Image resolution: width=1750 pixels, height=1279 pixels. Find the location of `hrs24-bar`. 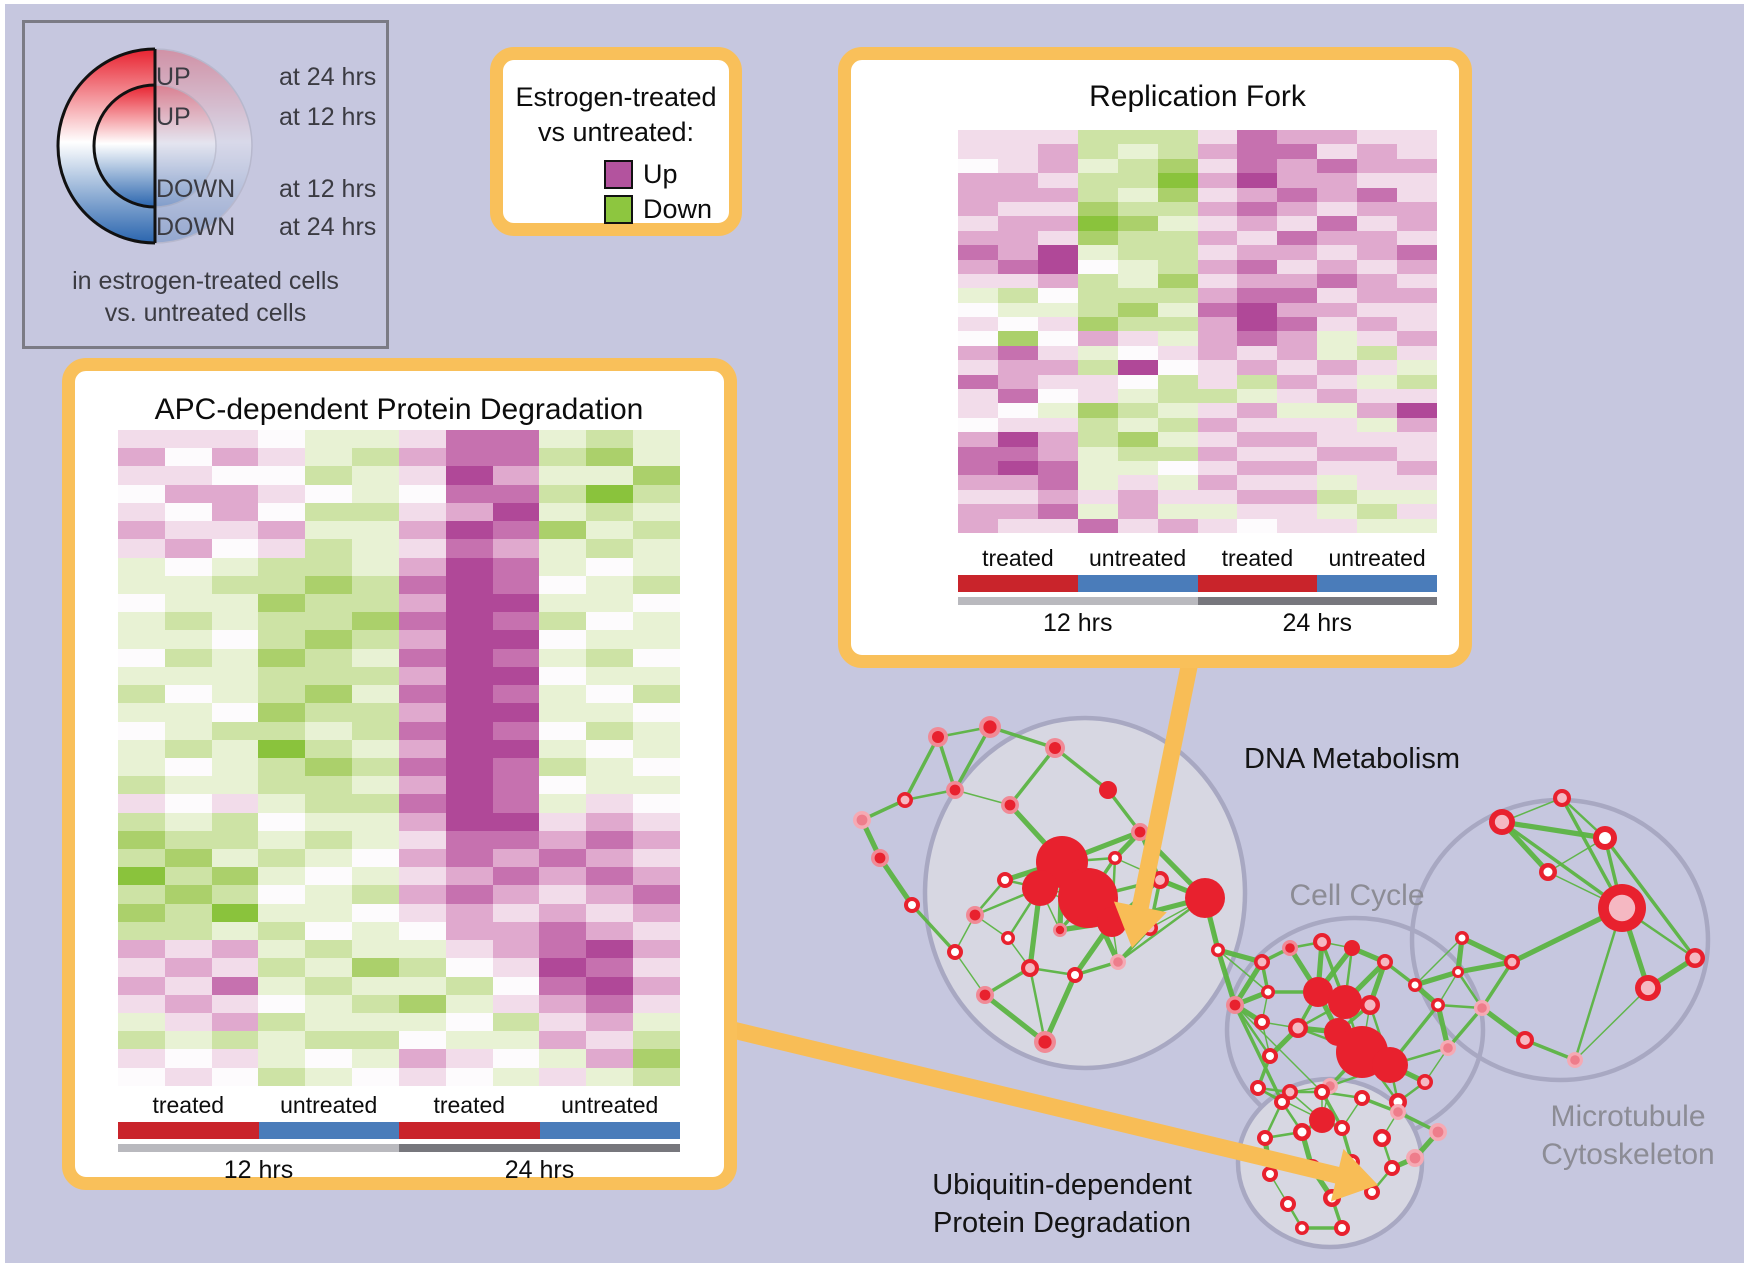

hrs24-bar is located at coordinates (539, 1148).